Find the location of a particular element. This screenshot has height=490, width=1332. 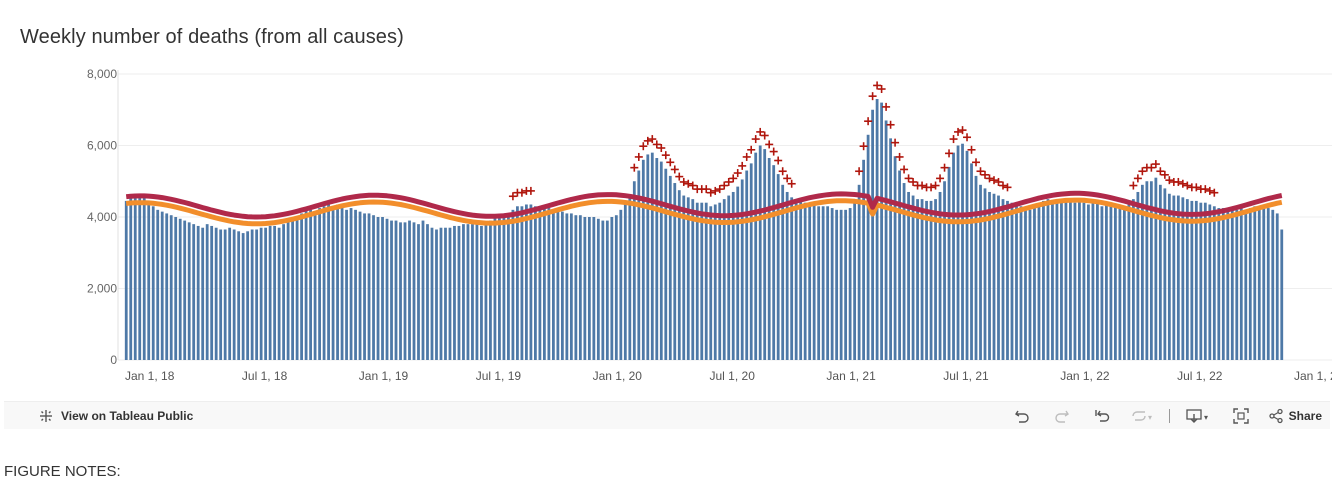

undo-button is located at coordinates (1022, 416).